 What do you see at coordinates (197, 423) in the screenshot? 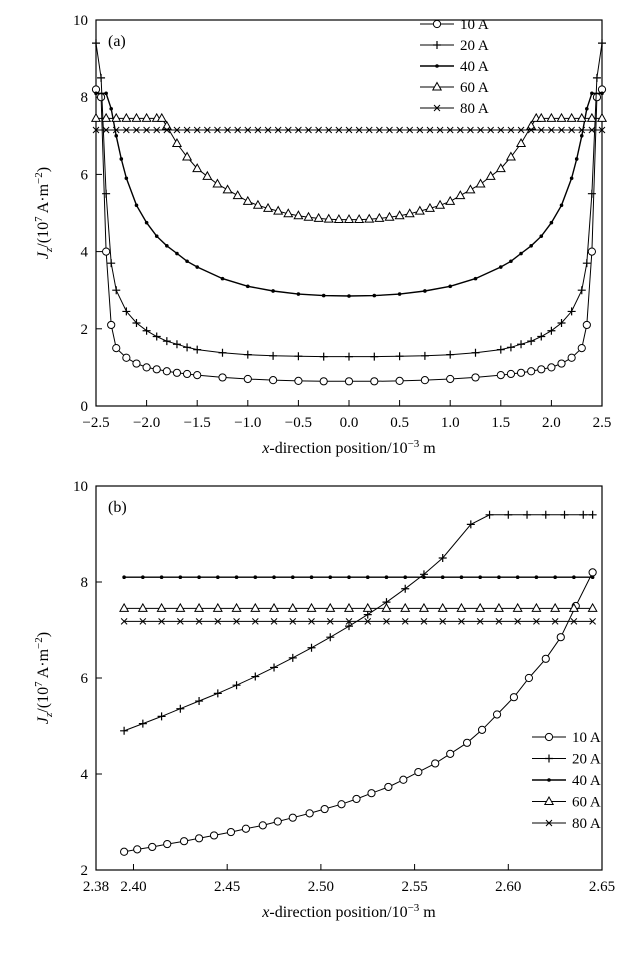
I see `x-tick-label: −1.5` at bounding box center [197, 423].